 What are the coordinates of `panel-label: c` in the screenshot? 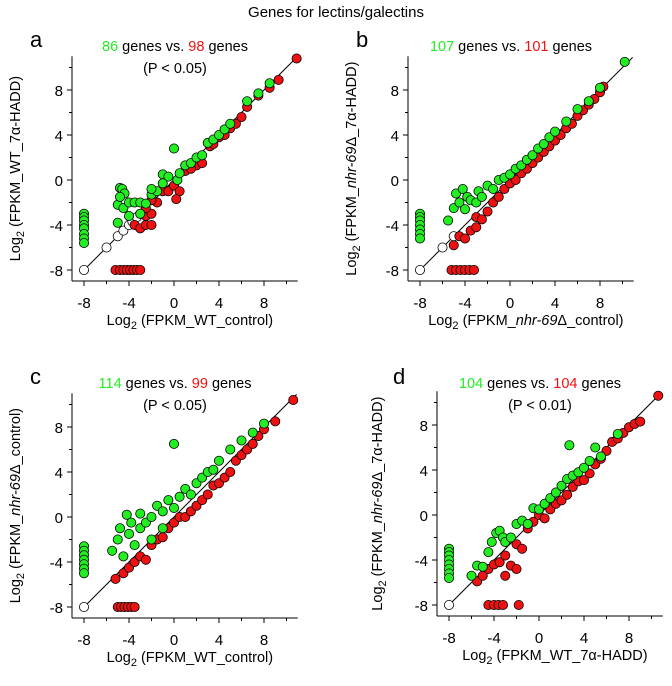 It's located at (35, 376).